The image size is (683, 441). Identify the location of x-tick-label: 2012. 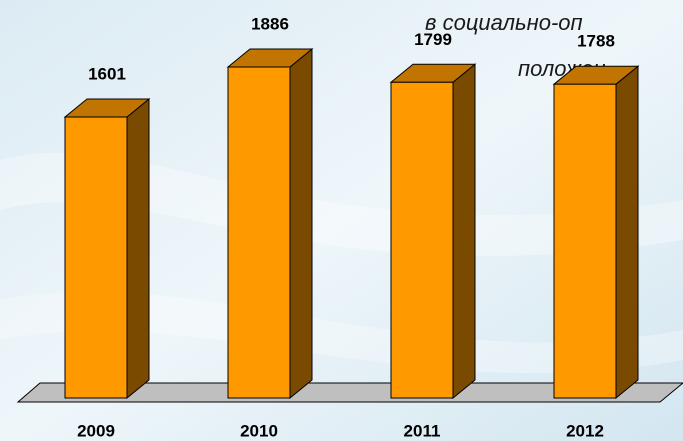
(585, 430).